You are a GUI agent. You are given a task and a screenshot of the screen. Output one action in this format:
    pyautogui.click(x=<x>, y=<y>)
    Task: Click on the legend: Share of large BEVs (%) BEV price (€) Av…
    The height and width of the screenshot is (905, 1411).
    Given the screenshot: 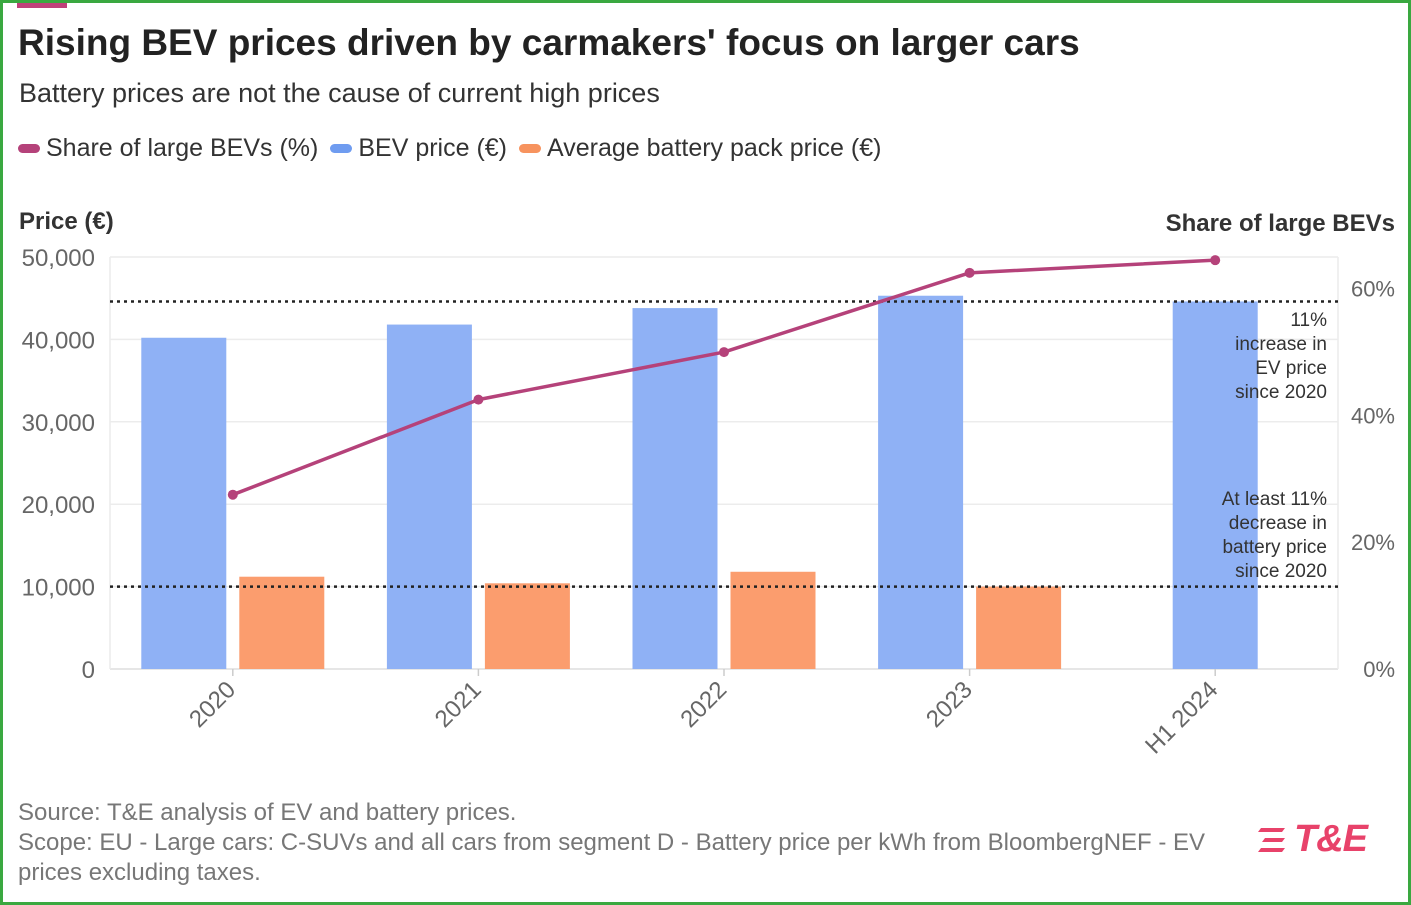 What is the action you would take?
    pyautogui.click(x=455, y=148)
    